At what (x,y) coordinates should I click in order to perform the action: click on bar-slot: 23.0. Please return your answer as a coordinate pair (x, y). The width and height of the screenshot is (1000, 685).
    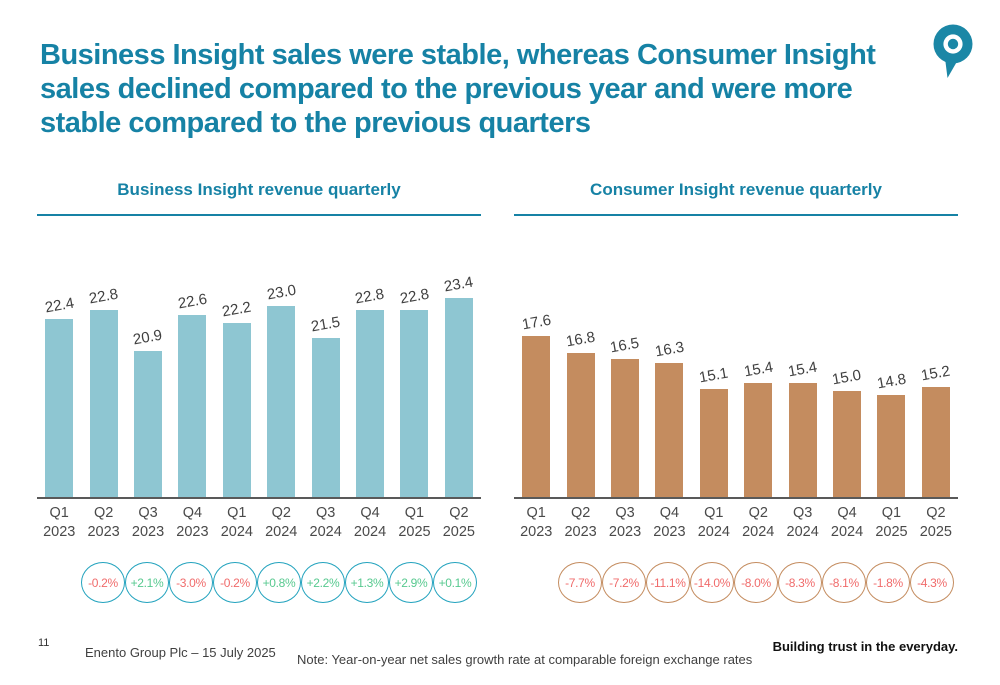
    Looking at the image, I should click on (281, 389).